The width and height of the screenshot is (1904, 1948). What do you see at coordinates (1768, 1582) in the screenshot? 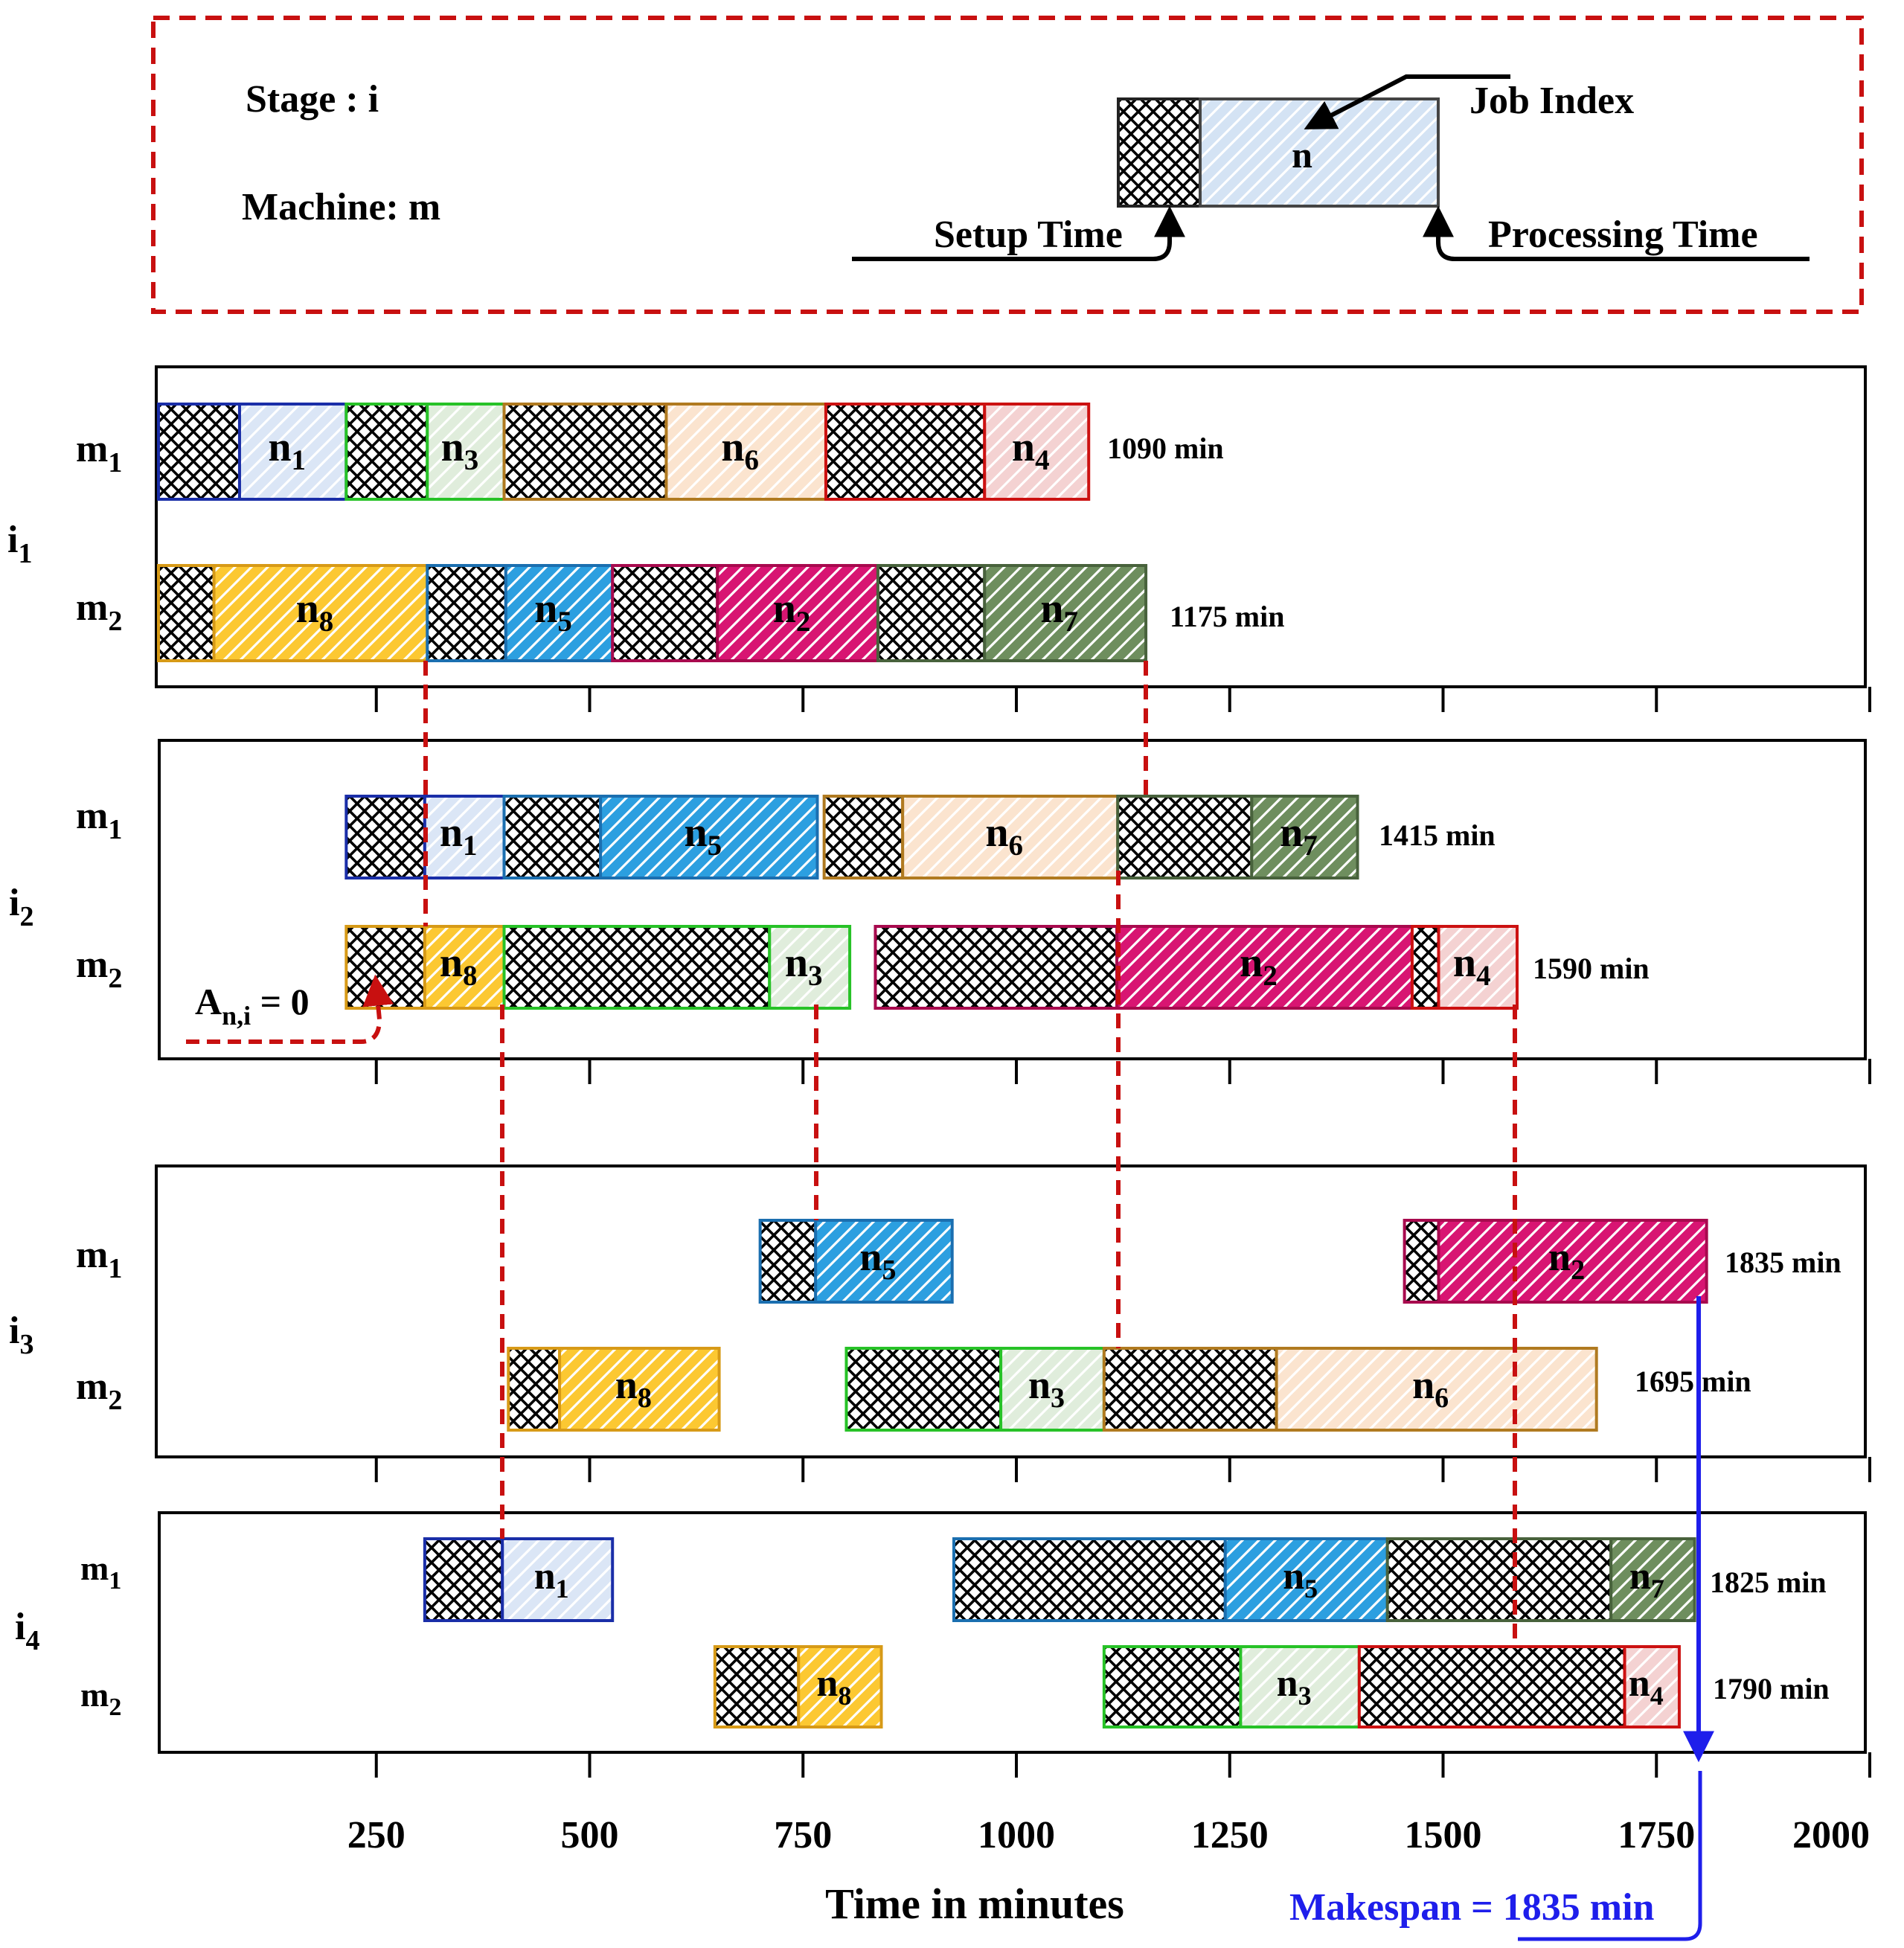
I see `completion-label: 1825 min` at bounding box center [1768, 1582].